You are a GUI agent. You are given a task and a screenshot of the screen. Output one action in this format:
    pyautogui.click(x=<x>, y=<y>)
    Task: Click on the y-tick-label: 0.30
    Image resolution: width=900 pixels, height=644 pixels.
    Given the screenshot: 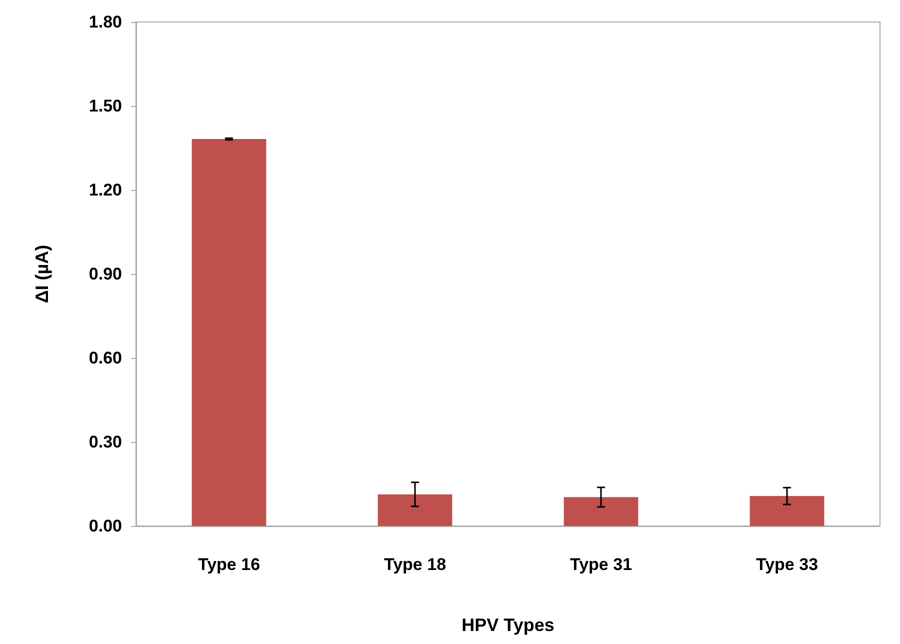 What is the action you would take?
    pyautogui.click(x=105, y=442)
    